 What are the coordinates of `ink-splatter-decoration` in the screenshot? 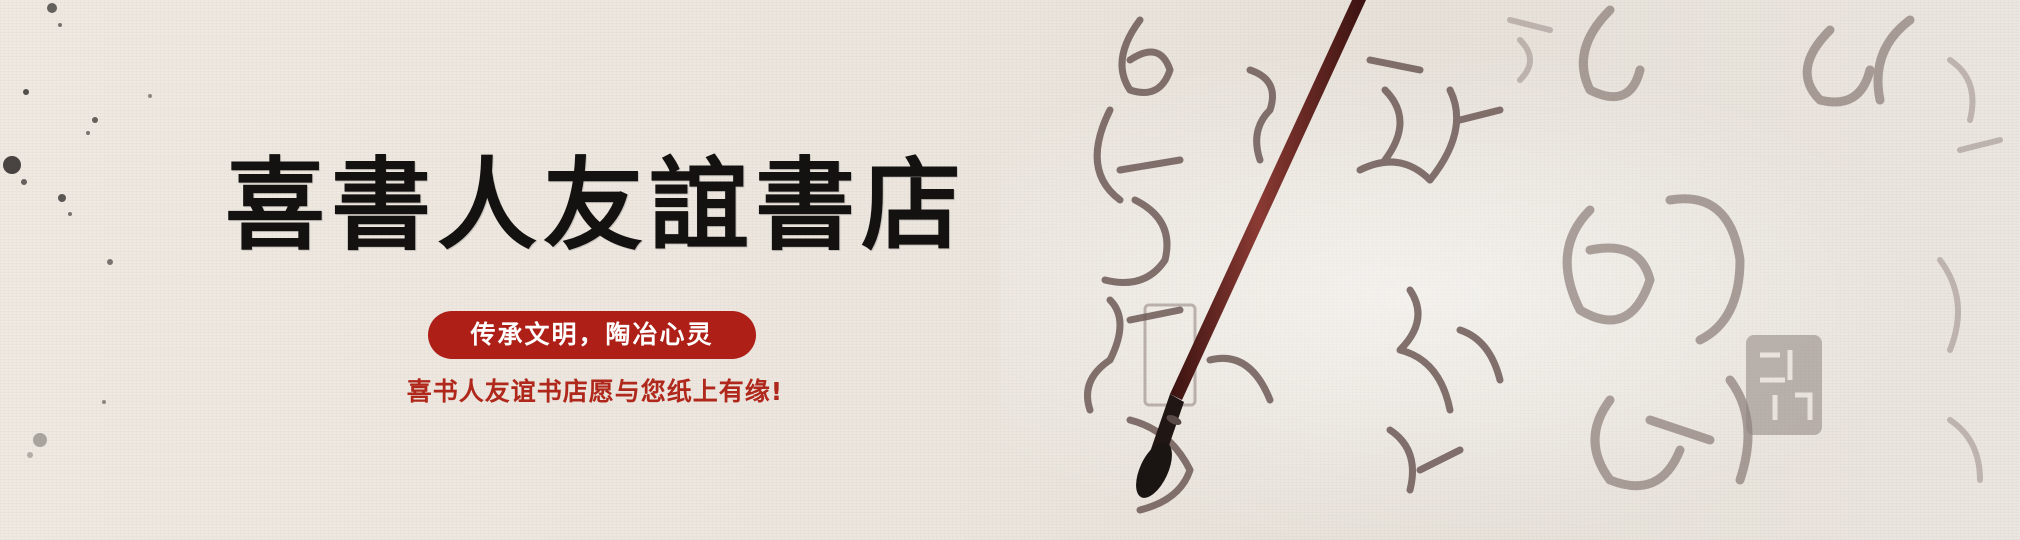 It's located at (77, 230).